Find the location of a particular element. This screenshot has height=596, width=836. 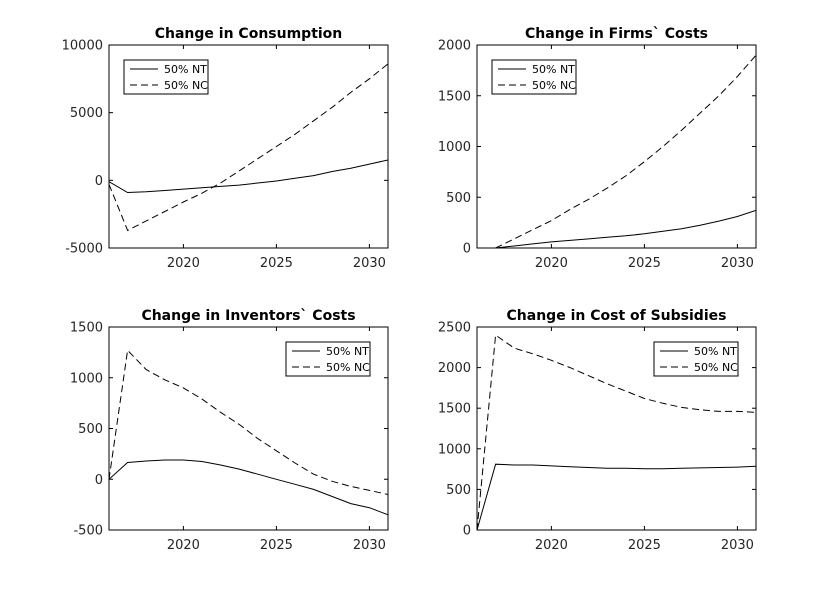

chart-title: Change in Consumption is located at coordinates (249, 34).